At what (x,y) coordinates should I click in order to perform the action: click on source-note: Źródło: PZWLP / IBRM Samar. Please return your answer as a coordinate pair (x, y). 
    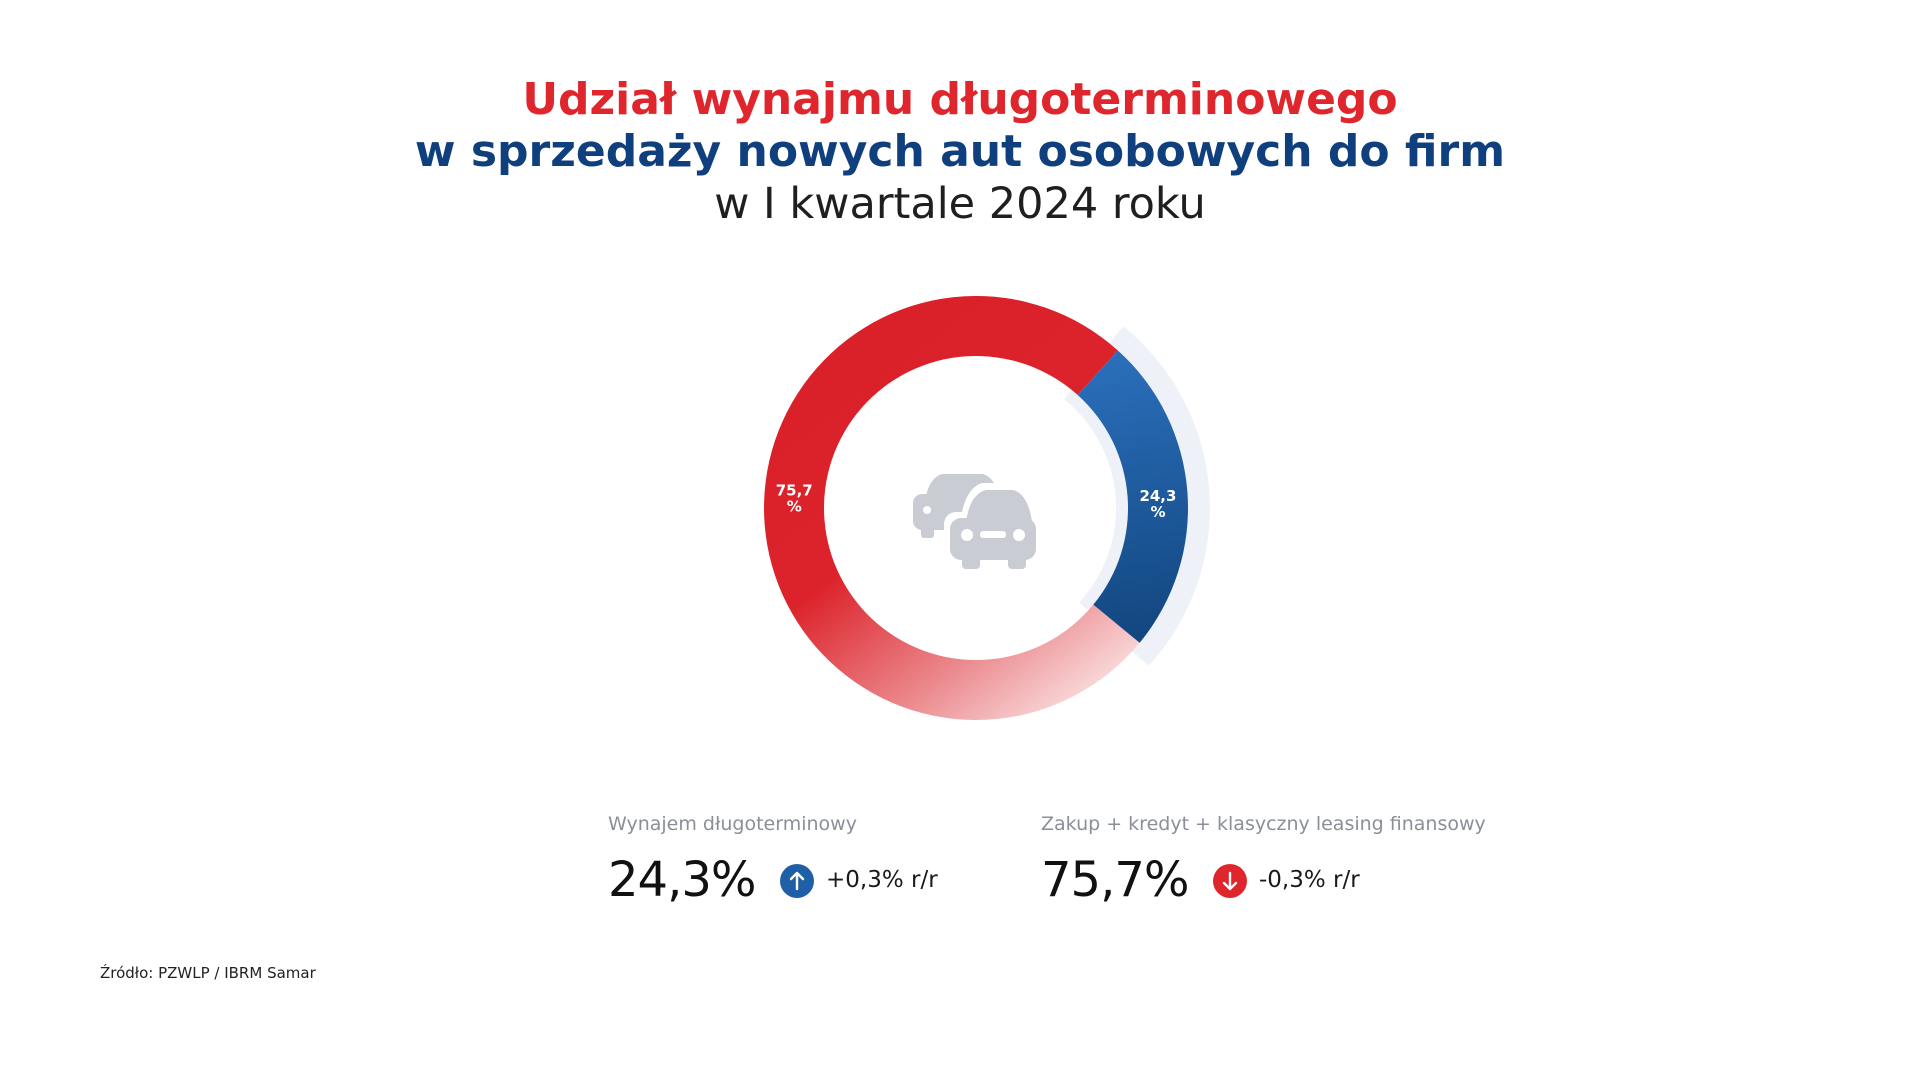
    Looking at the image, I should click on (208, 973).